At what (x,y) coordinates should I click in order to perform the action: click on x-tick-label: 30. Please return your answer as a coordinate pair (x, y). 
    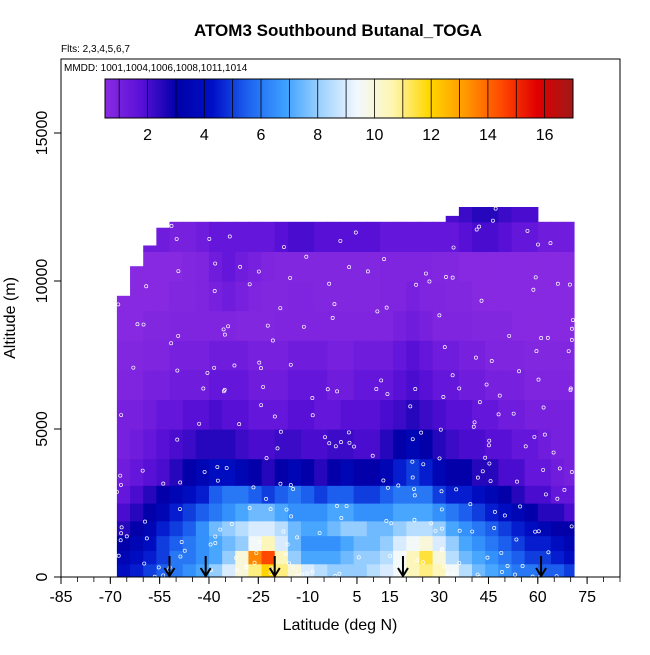
    Looking at the image, I should click on (439, 597).